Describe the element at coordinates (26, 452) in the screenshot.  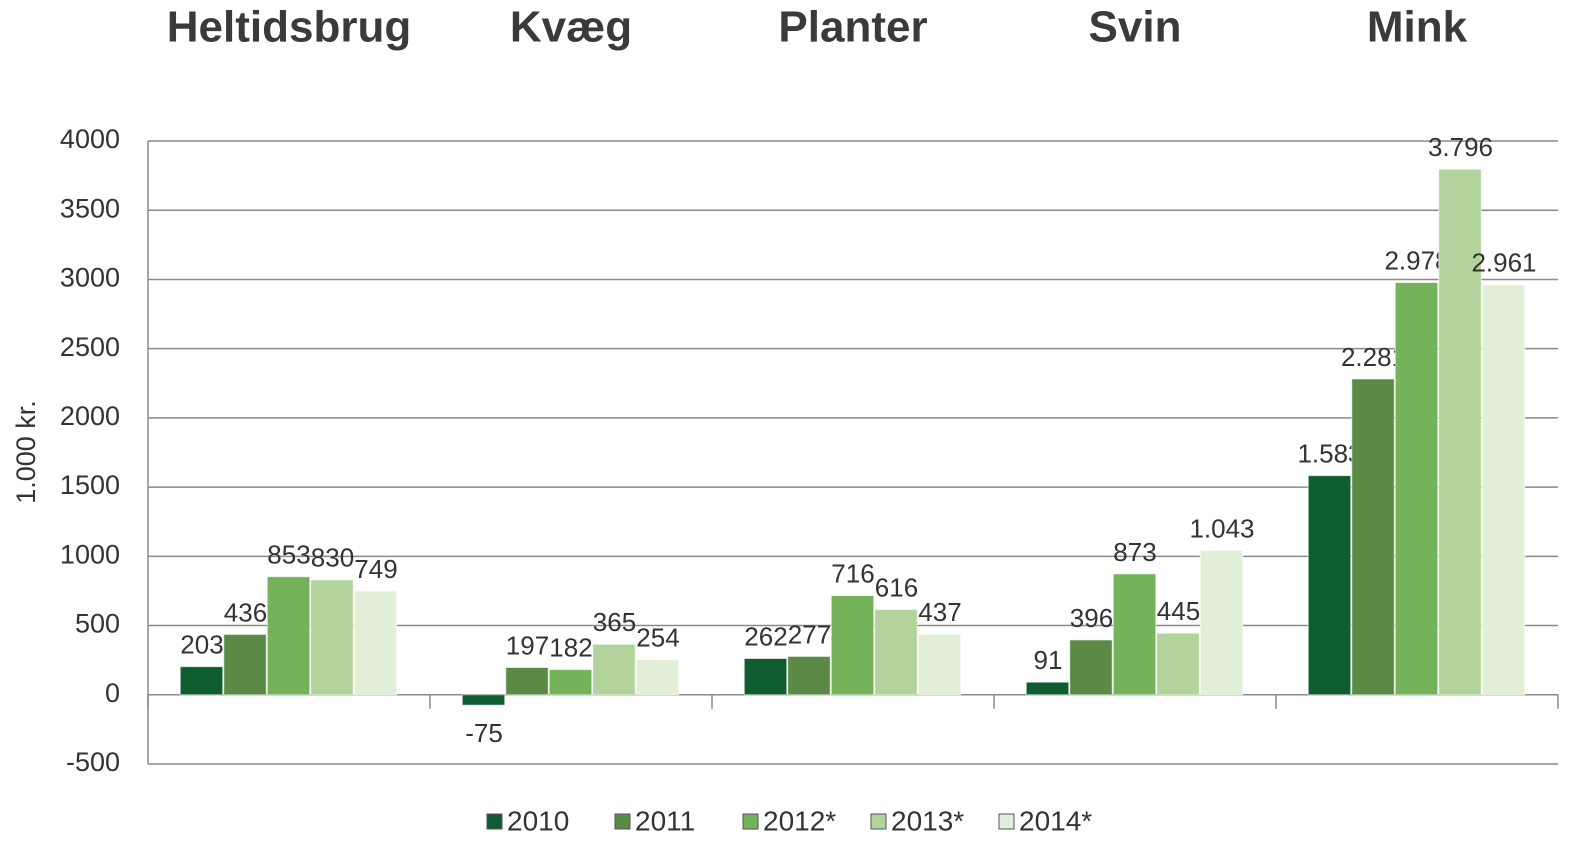
I see `y-axis-label: 1.000 kr.` at that location.